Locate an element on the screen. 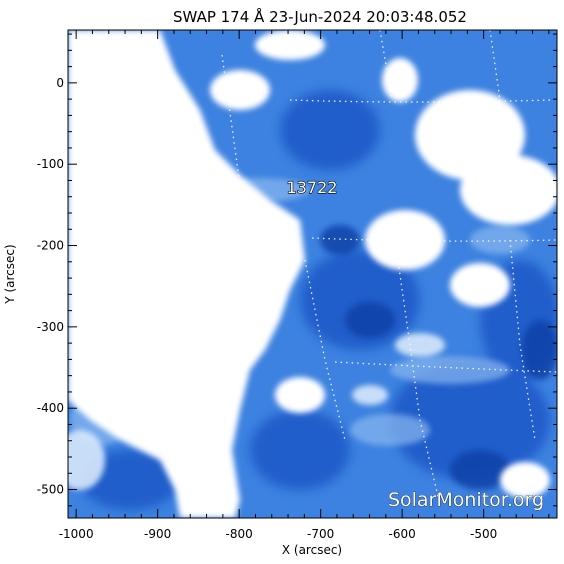 The height and width of the screenshot is (564, 564). x-tick-label: -900 is located at coordinates (157, 534).